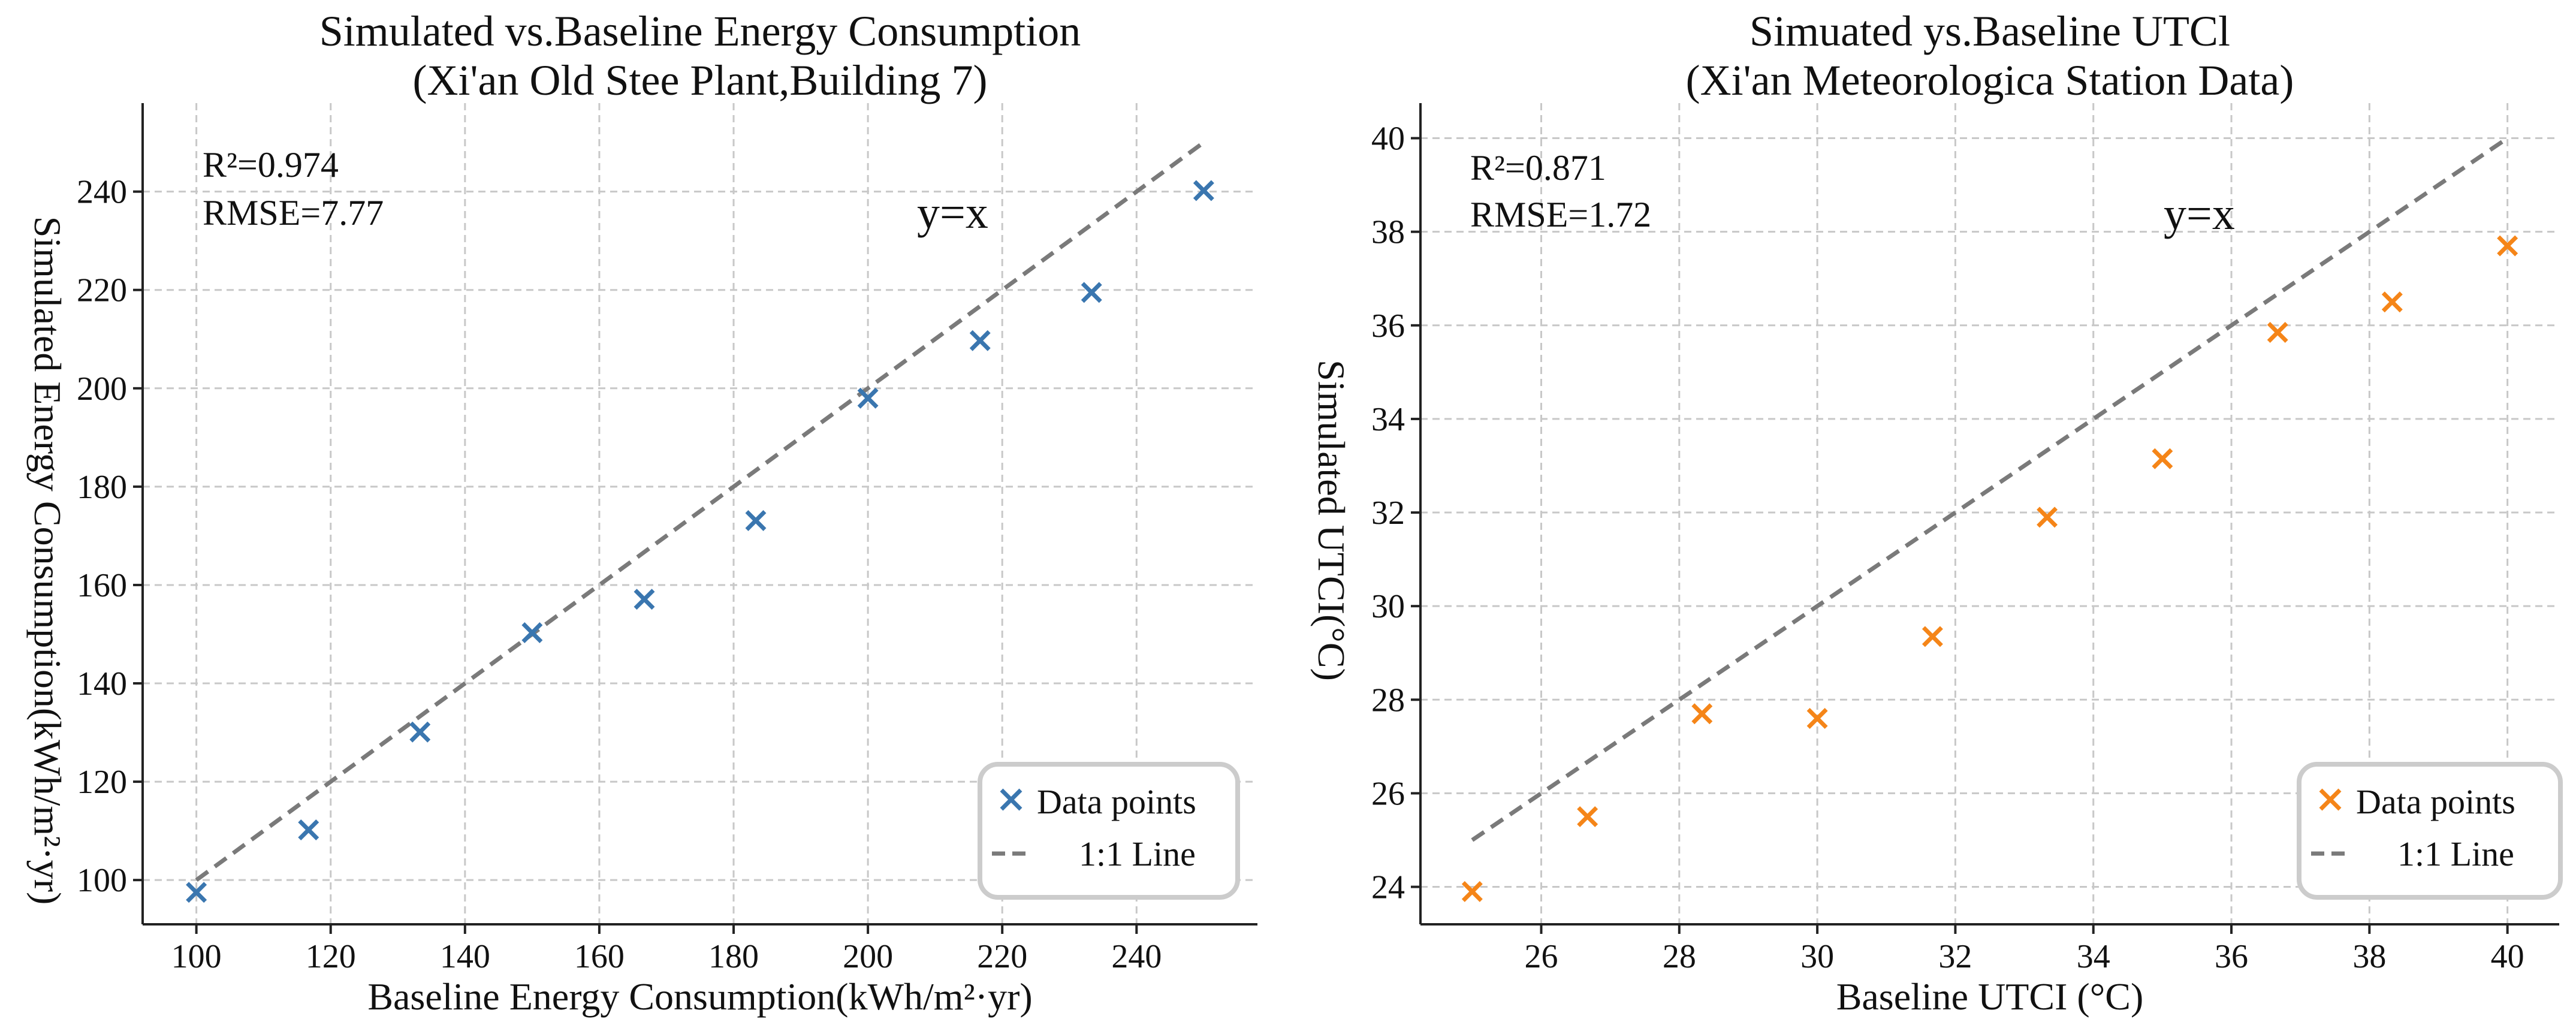  Describe the element at coordinates (102, 488) in the screenshot. I see `y-tick-label: 180` at that location.